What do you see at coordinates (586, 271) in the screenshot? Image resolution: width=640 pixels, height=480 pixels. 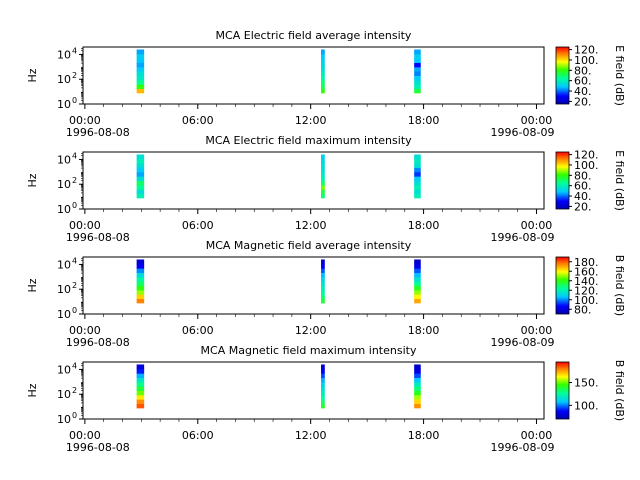 I see `colorbar-tick-label: 160.` at bounding box center [586, 271].